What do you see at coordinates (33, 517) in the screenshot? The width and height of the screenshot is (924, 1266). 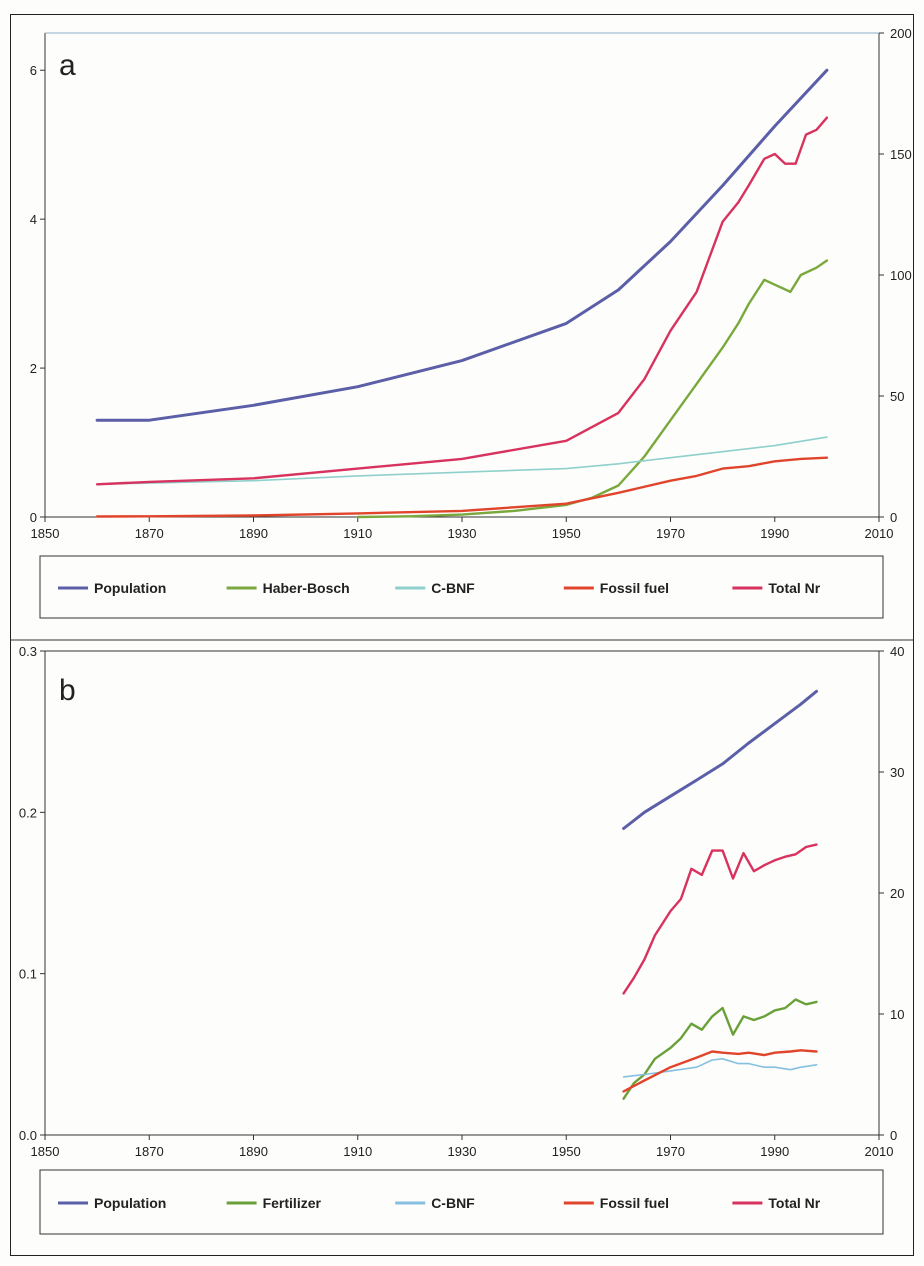 I see `y-left-tick-label: 0` at bounding box center [33, 517].